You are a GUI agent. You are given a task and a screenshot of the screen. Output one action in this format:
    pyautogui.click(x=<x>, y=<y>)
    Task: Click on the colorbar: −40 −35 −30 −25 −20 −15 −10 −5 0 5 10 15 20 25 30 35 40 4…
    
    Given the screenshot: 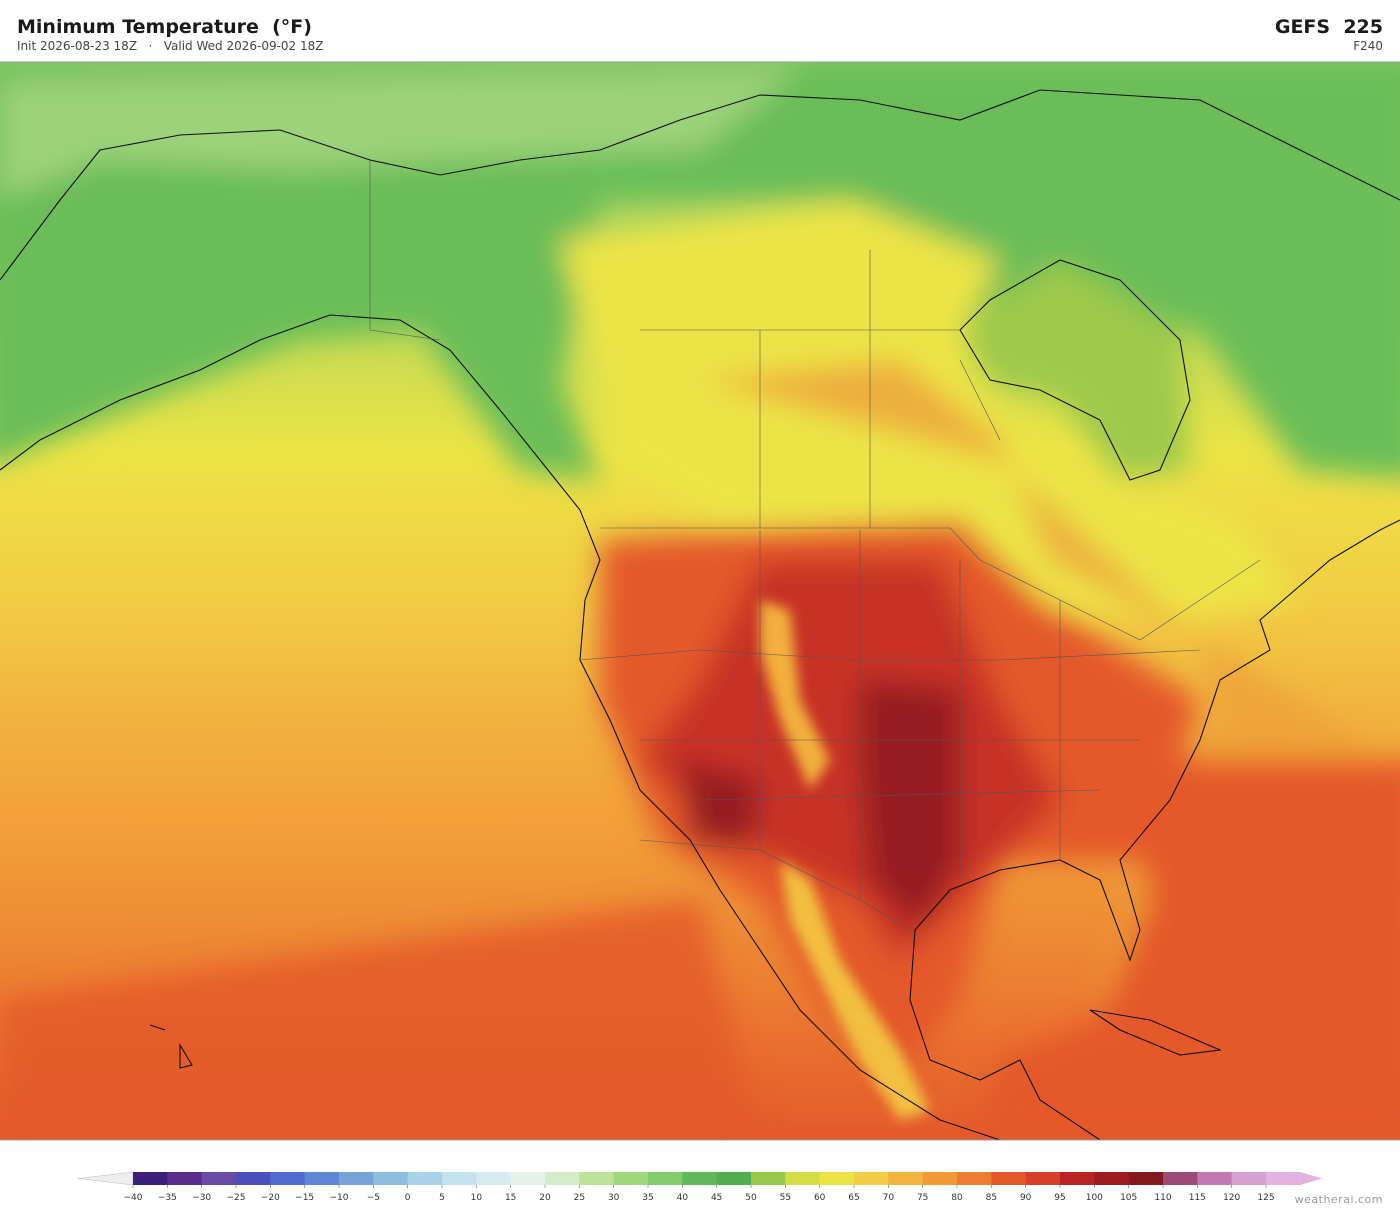 What is the action you would take?
    pyautogui.click(x=700, y=1187)
    